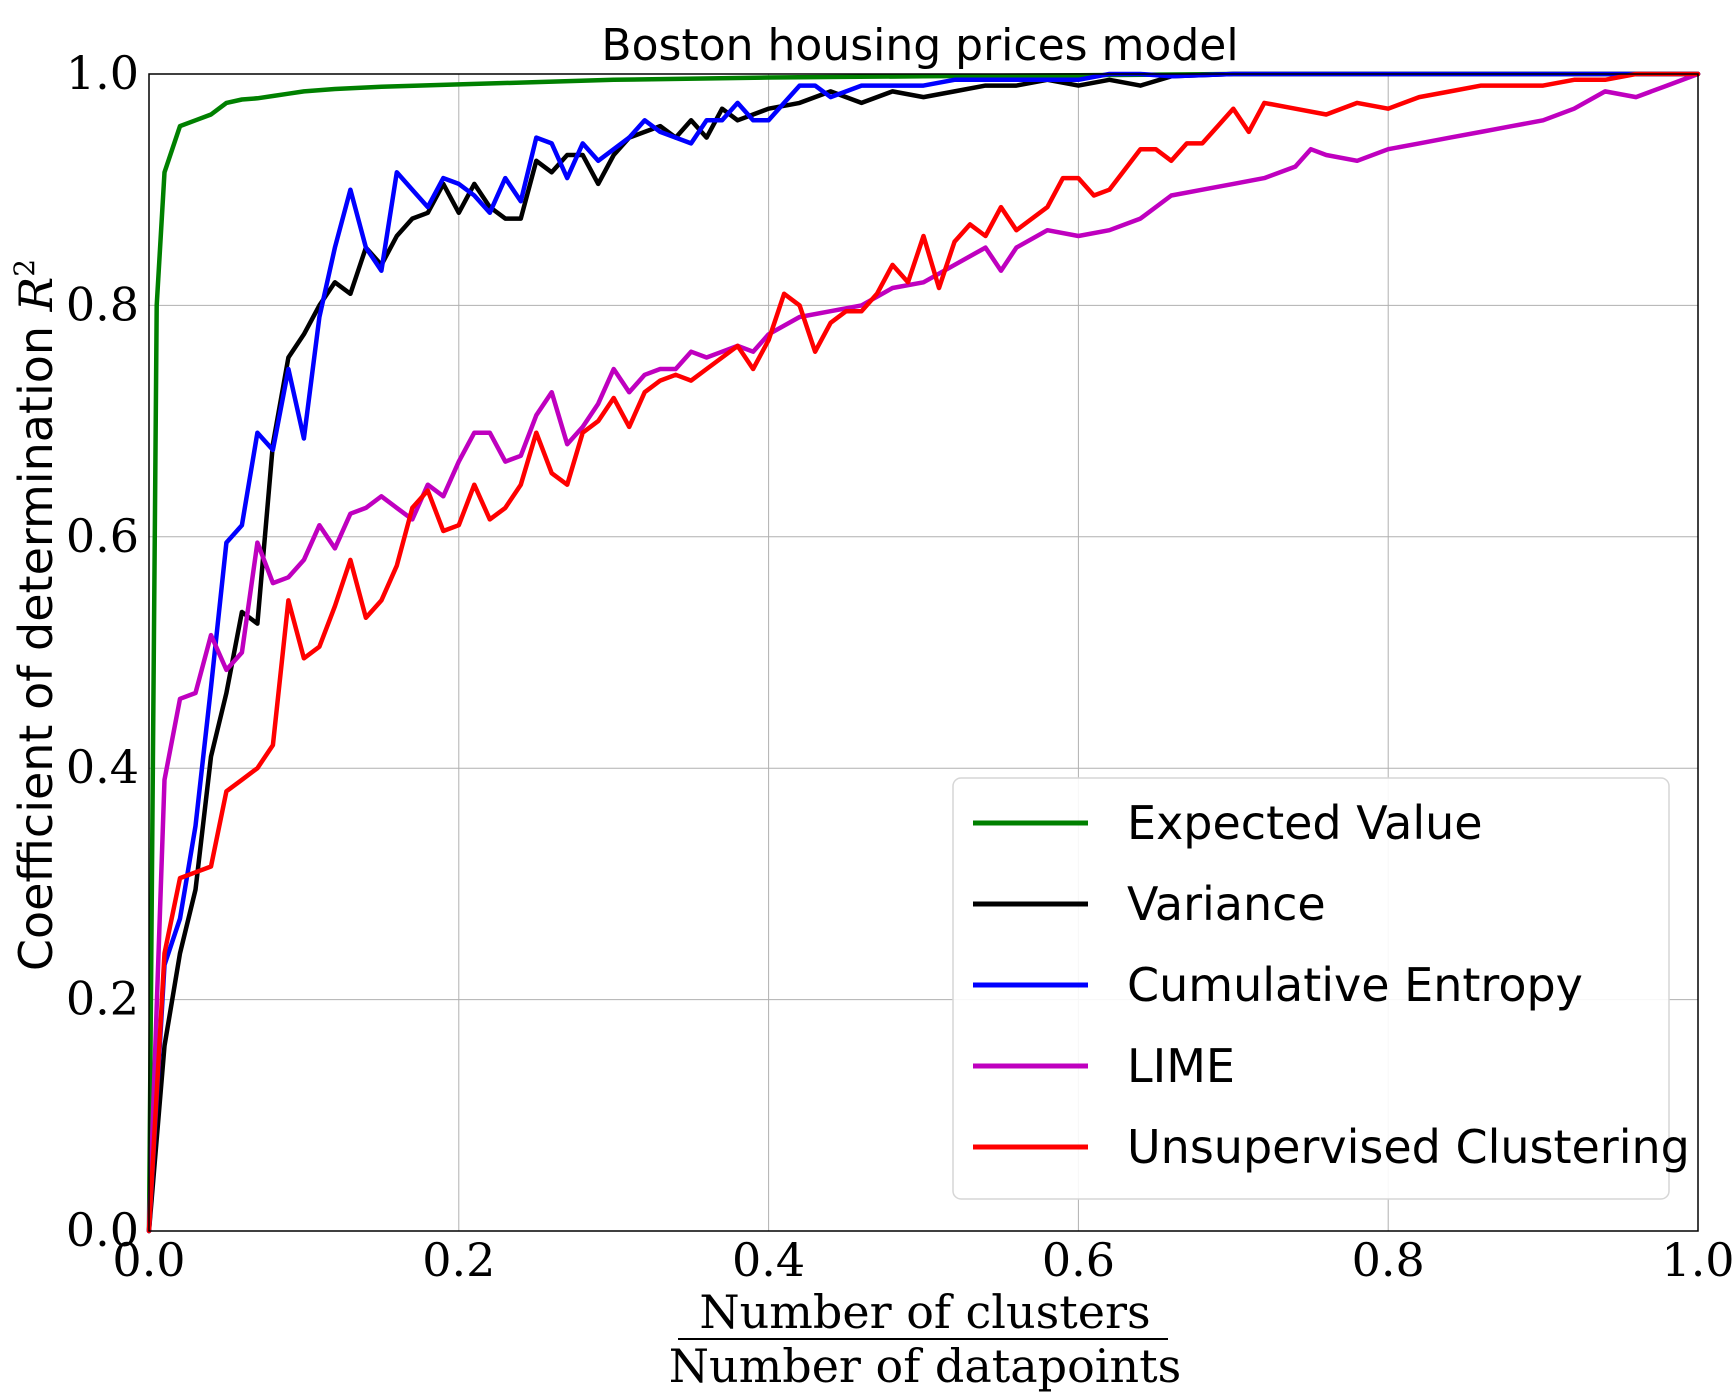 The height and width of the screenshot is (1393, 1736). I want to click on chart-title: Boston housing prices model, so click(919, 45).